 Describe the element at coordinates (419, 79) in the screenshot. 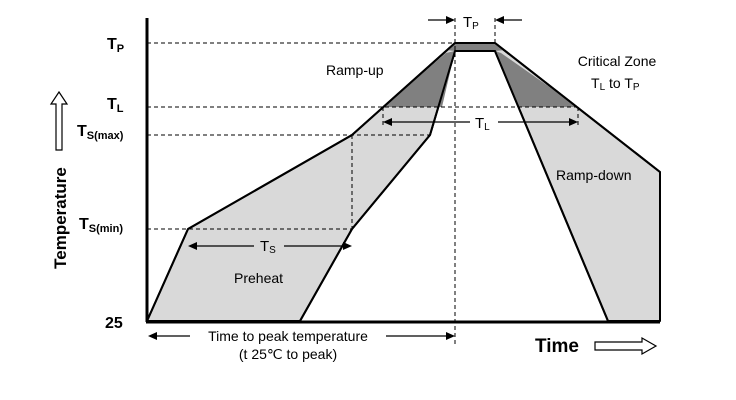

I see `critical-zone-left-fill` at that location.